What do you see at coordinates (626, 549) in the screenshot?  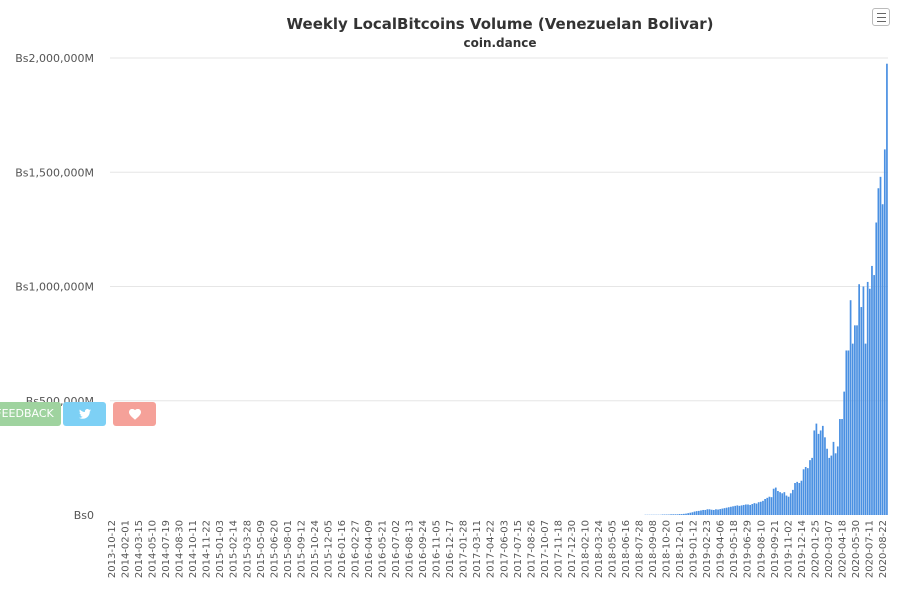 I see `x-tick-label: 2018-06-16` at bounding box center [626, 549].